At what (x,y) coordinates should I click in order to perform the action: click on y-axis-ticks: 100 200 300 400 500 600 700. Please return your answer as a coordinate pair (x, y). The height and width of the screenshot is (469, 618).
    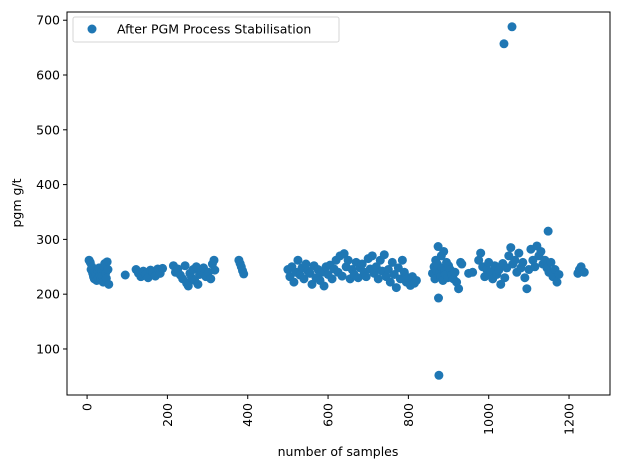
    Looking at the image, I should click on (51, 184).